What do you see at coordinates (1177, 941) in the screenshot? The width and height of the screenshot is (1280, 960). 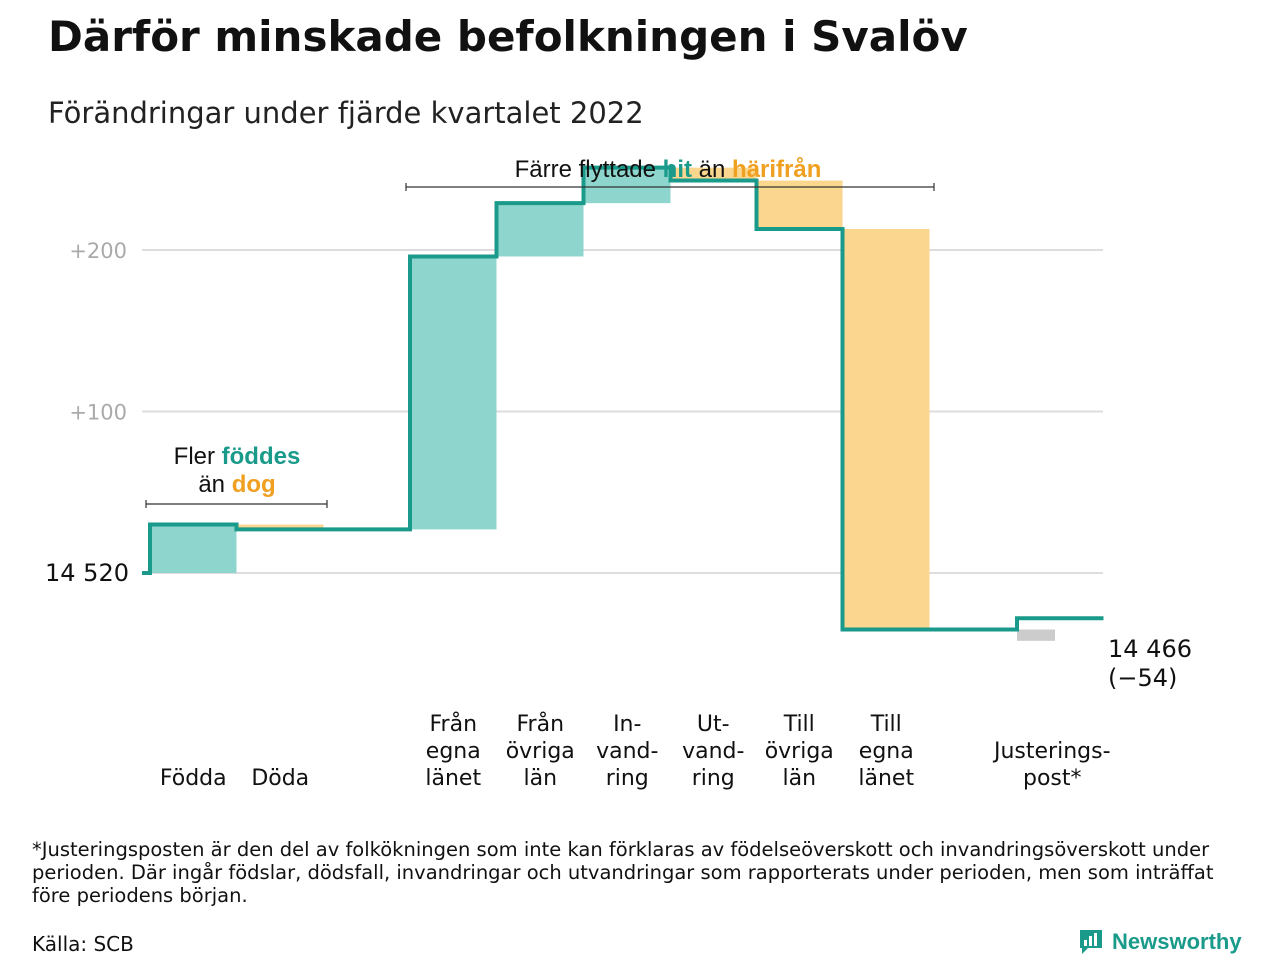 I see `brand-name: Newsworthy` at bounding box center [1177, 941].